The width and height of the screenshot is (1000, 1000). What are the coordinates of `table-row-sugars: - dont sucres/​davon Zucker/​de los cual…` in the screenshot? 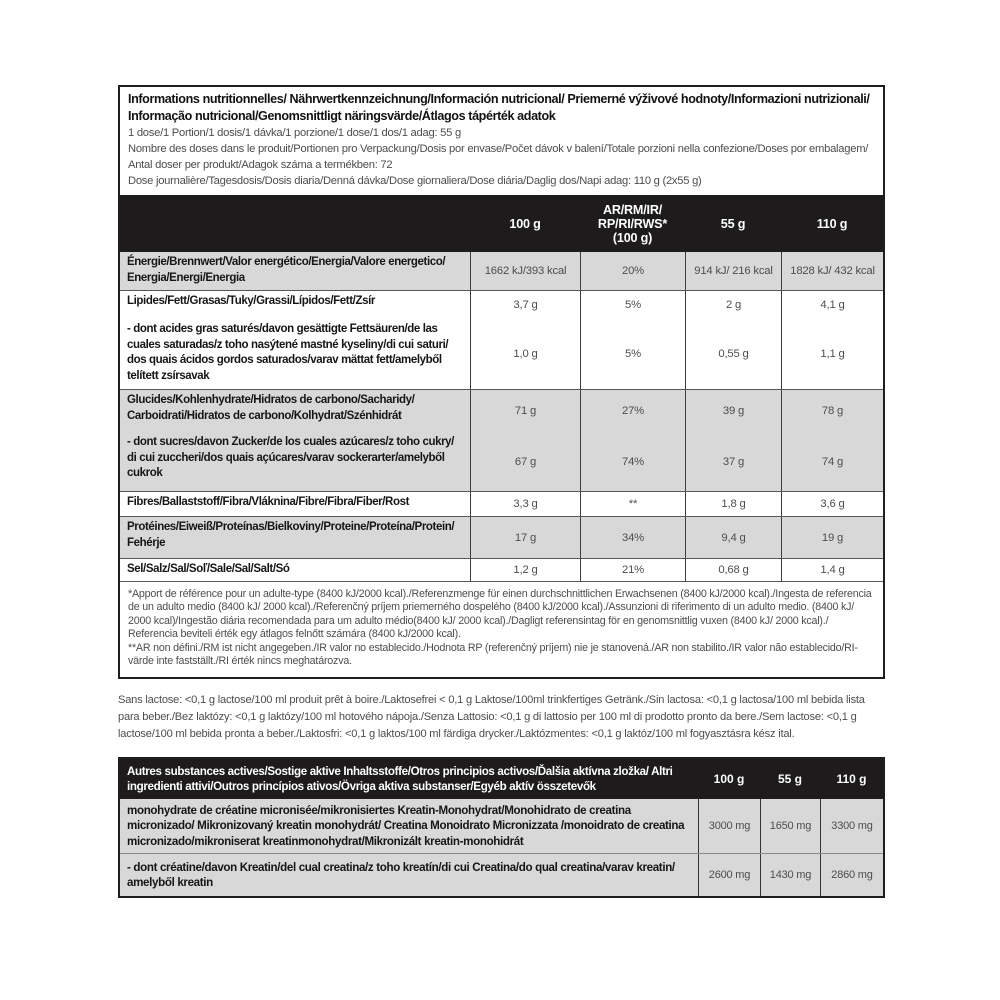 It's located at (501, 461).